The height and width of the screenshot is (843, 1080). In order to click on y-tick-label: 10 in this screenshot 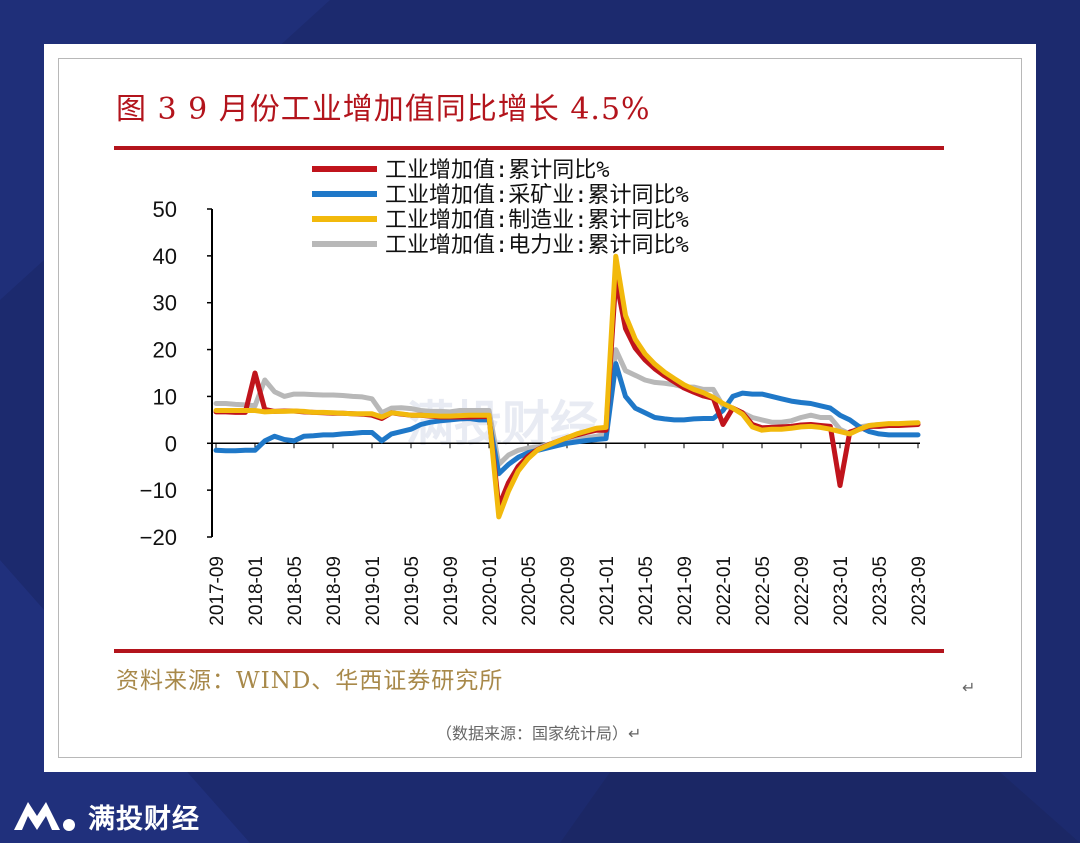, I will do `click(165, 396)`.